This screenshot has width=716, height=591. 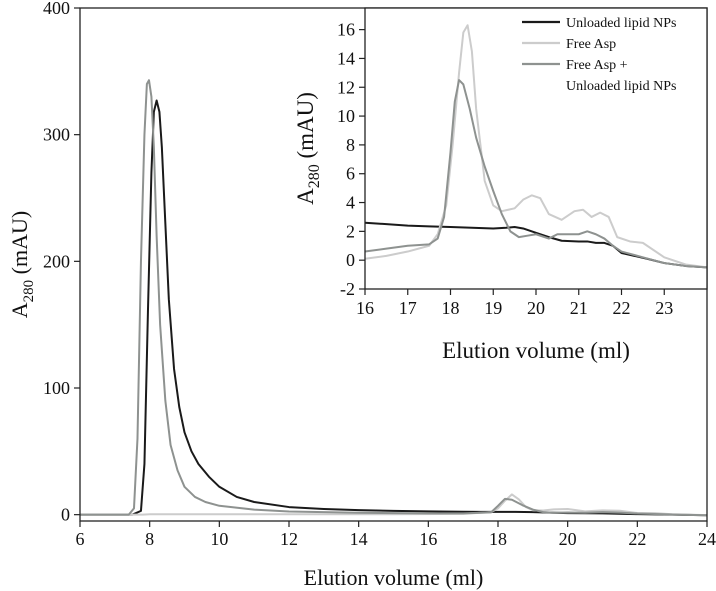 What do you see at coordinates (622, 308) in the screenshot?
I see `inset-x-tick-label: 22` at bounding box center [622, 308].